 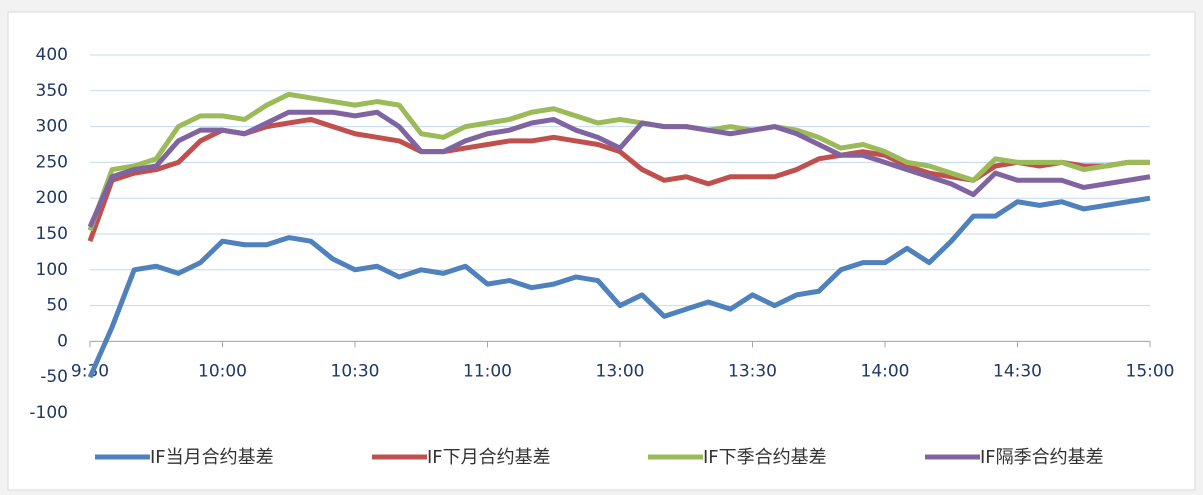 What do you see at coordinates (57, 306) in the screenshot?
I see `y-tick-label: 50` at bounding box center [57, 306].